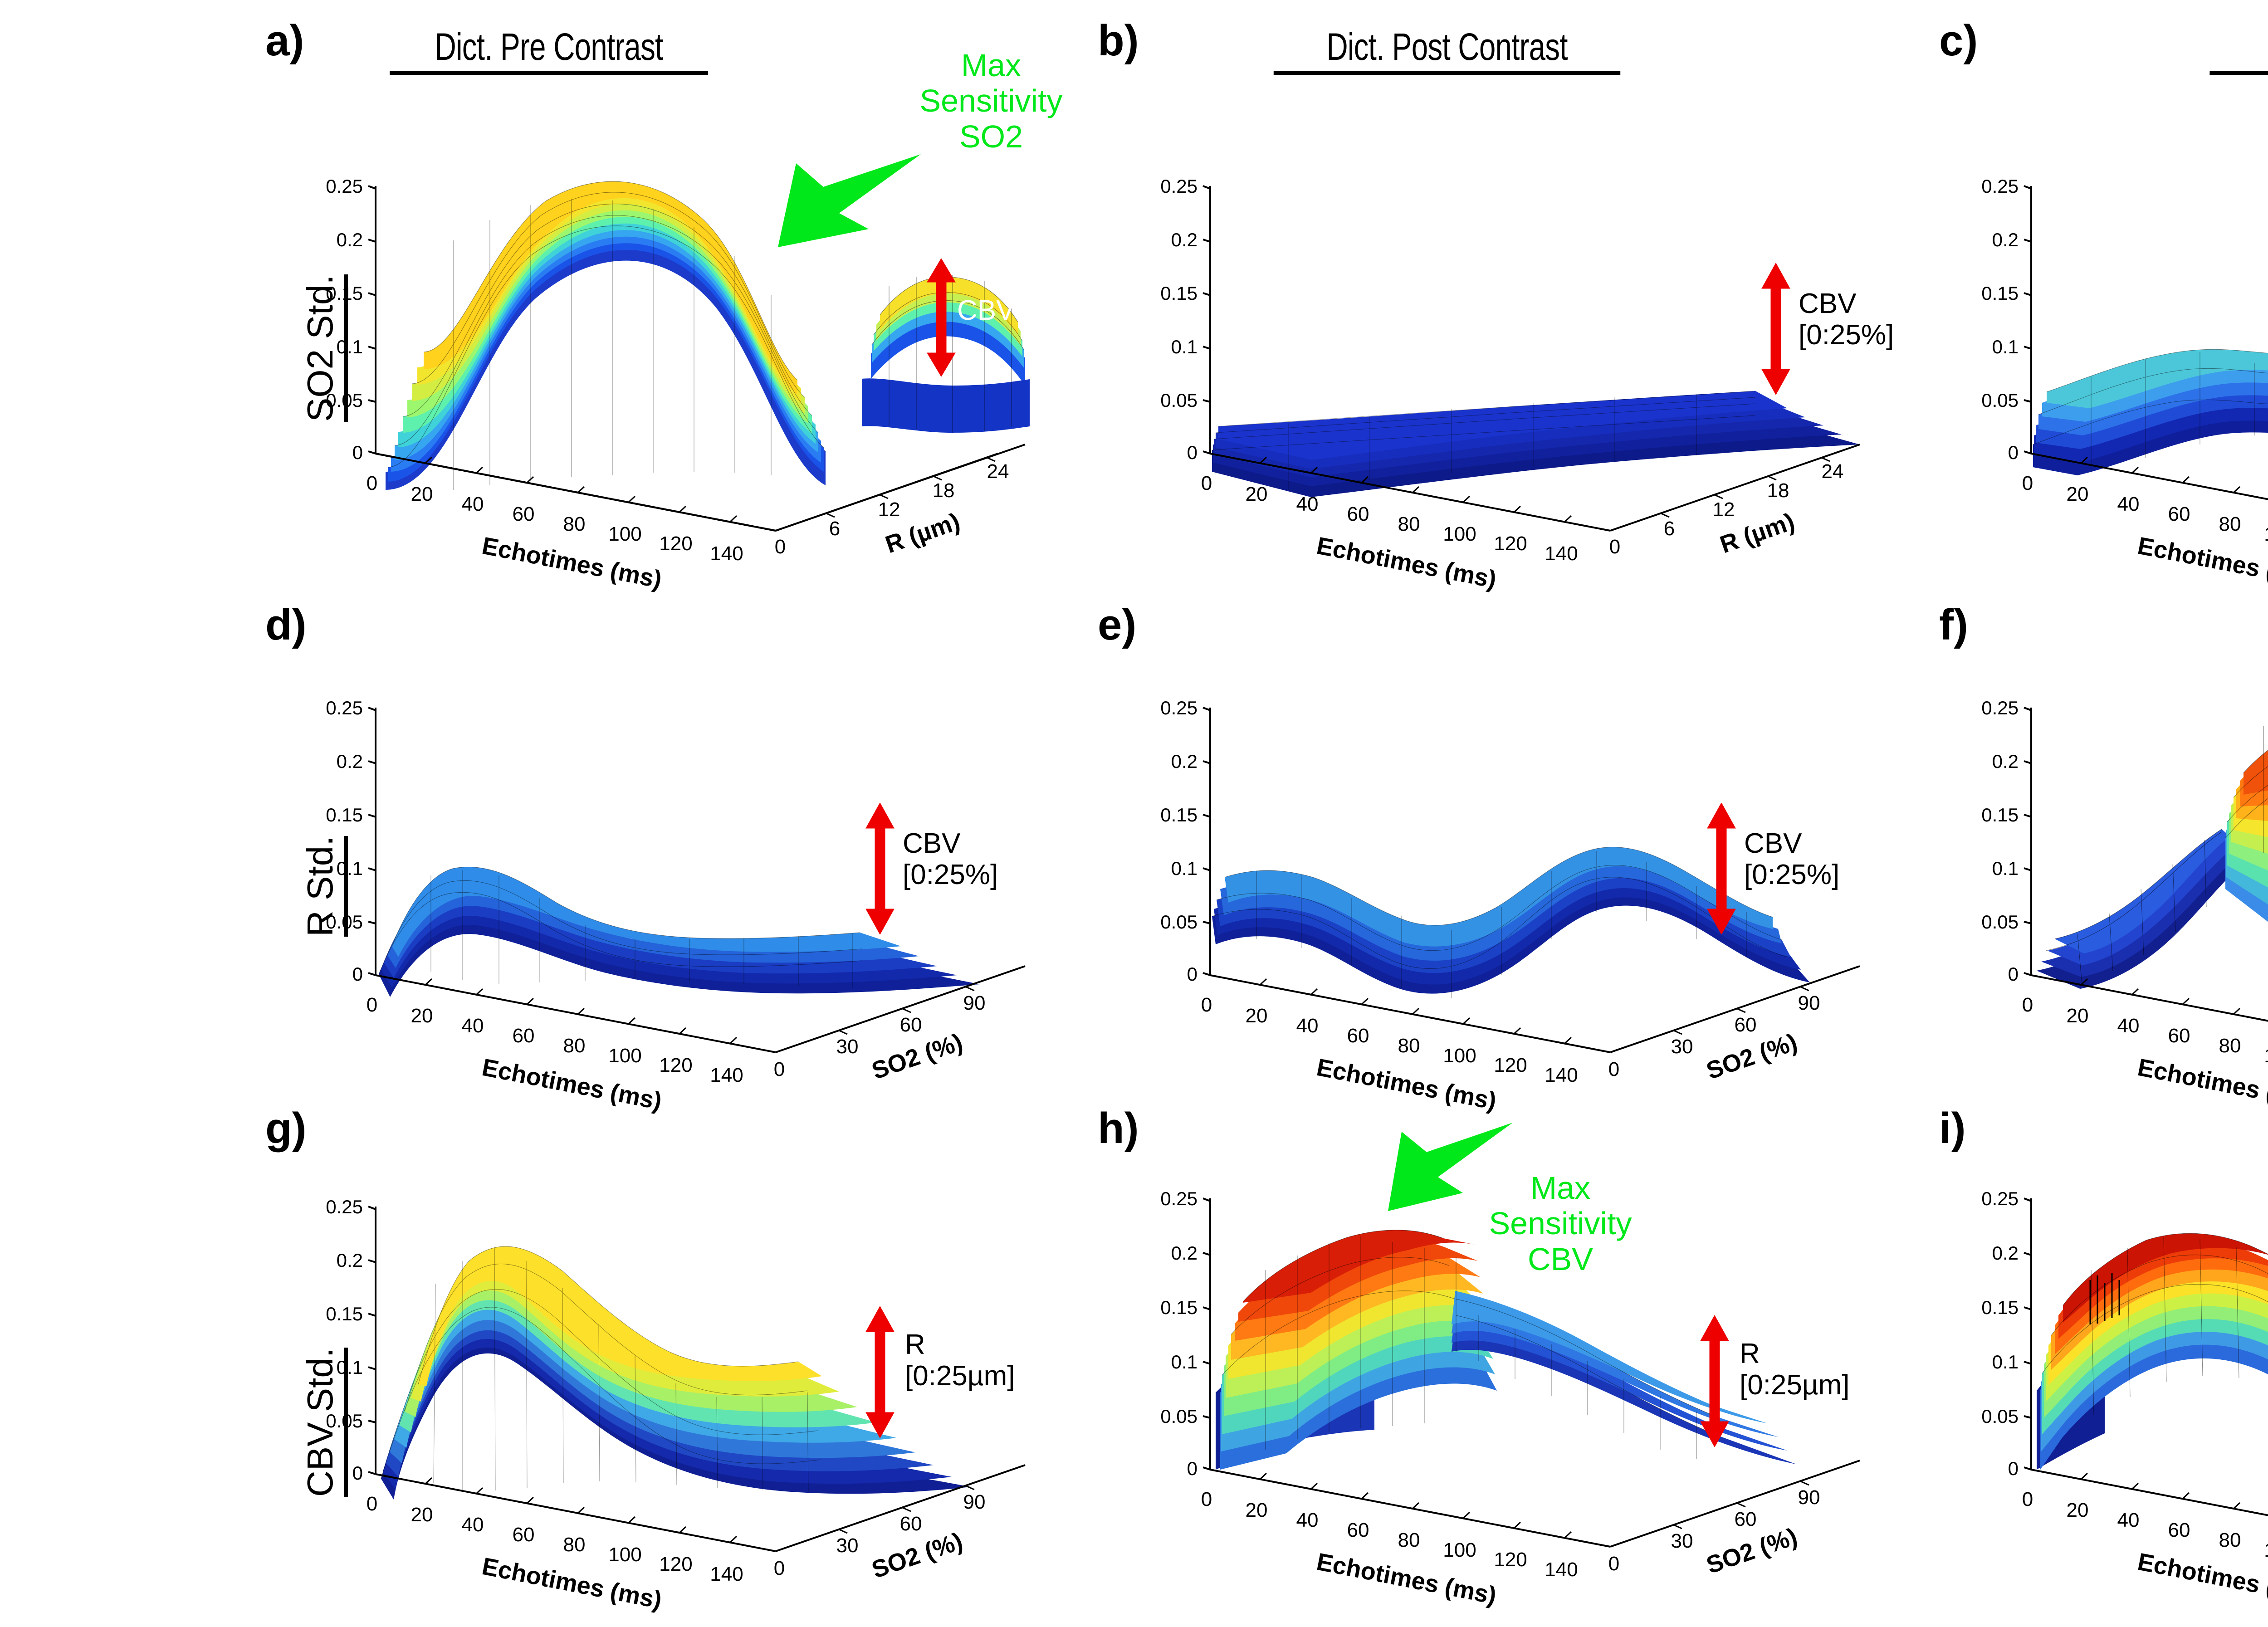 Image resolution: width=2268 pixels, height=1627 pixels. I want to click on panel-letter-a: a), so click(284, 40).